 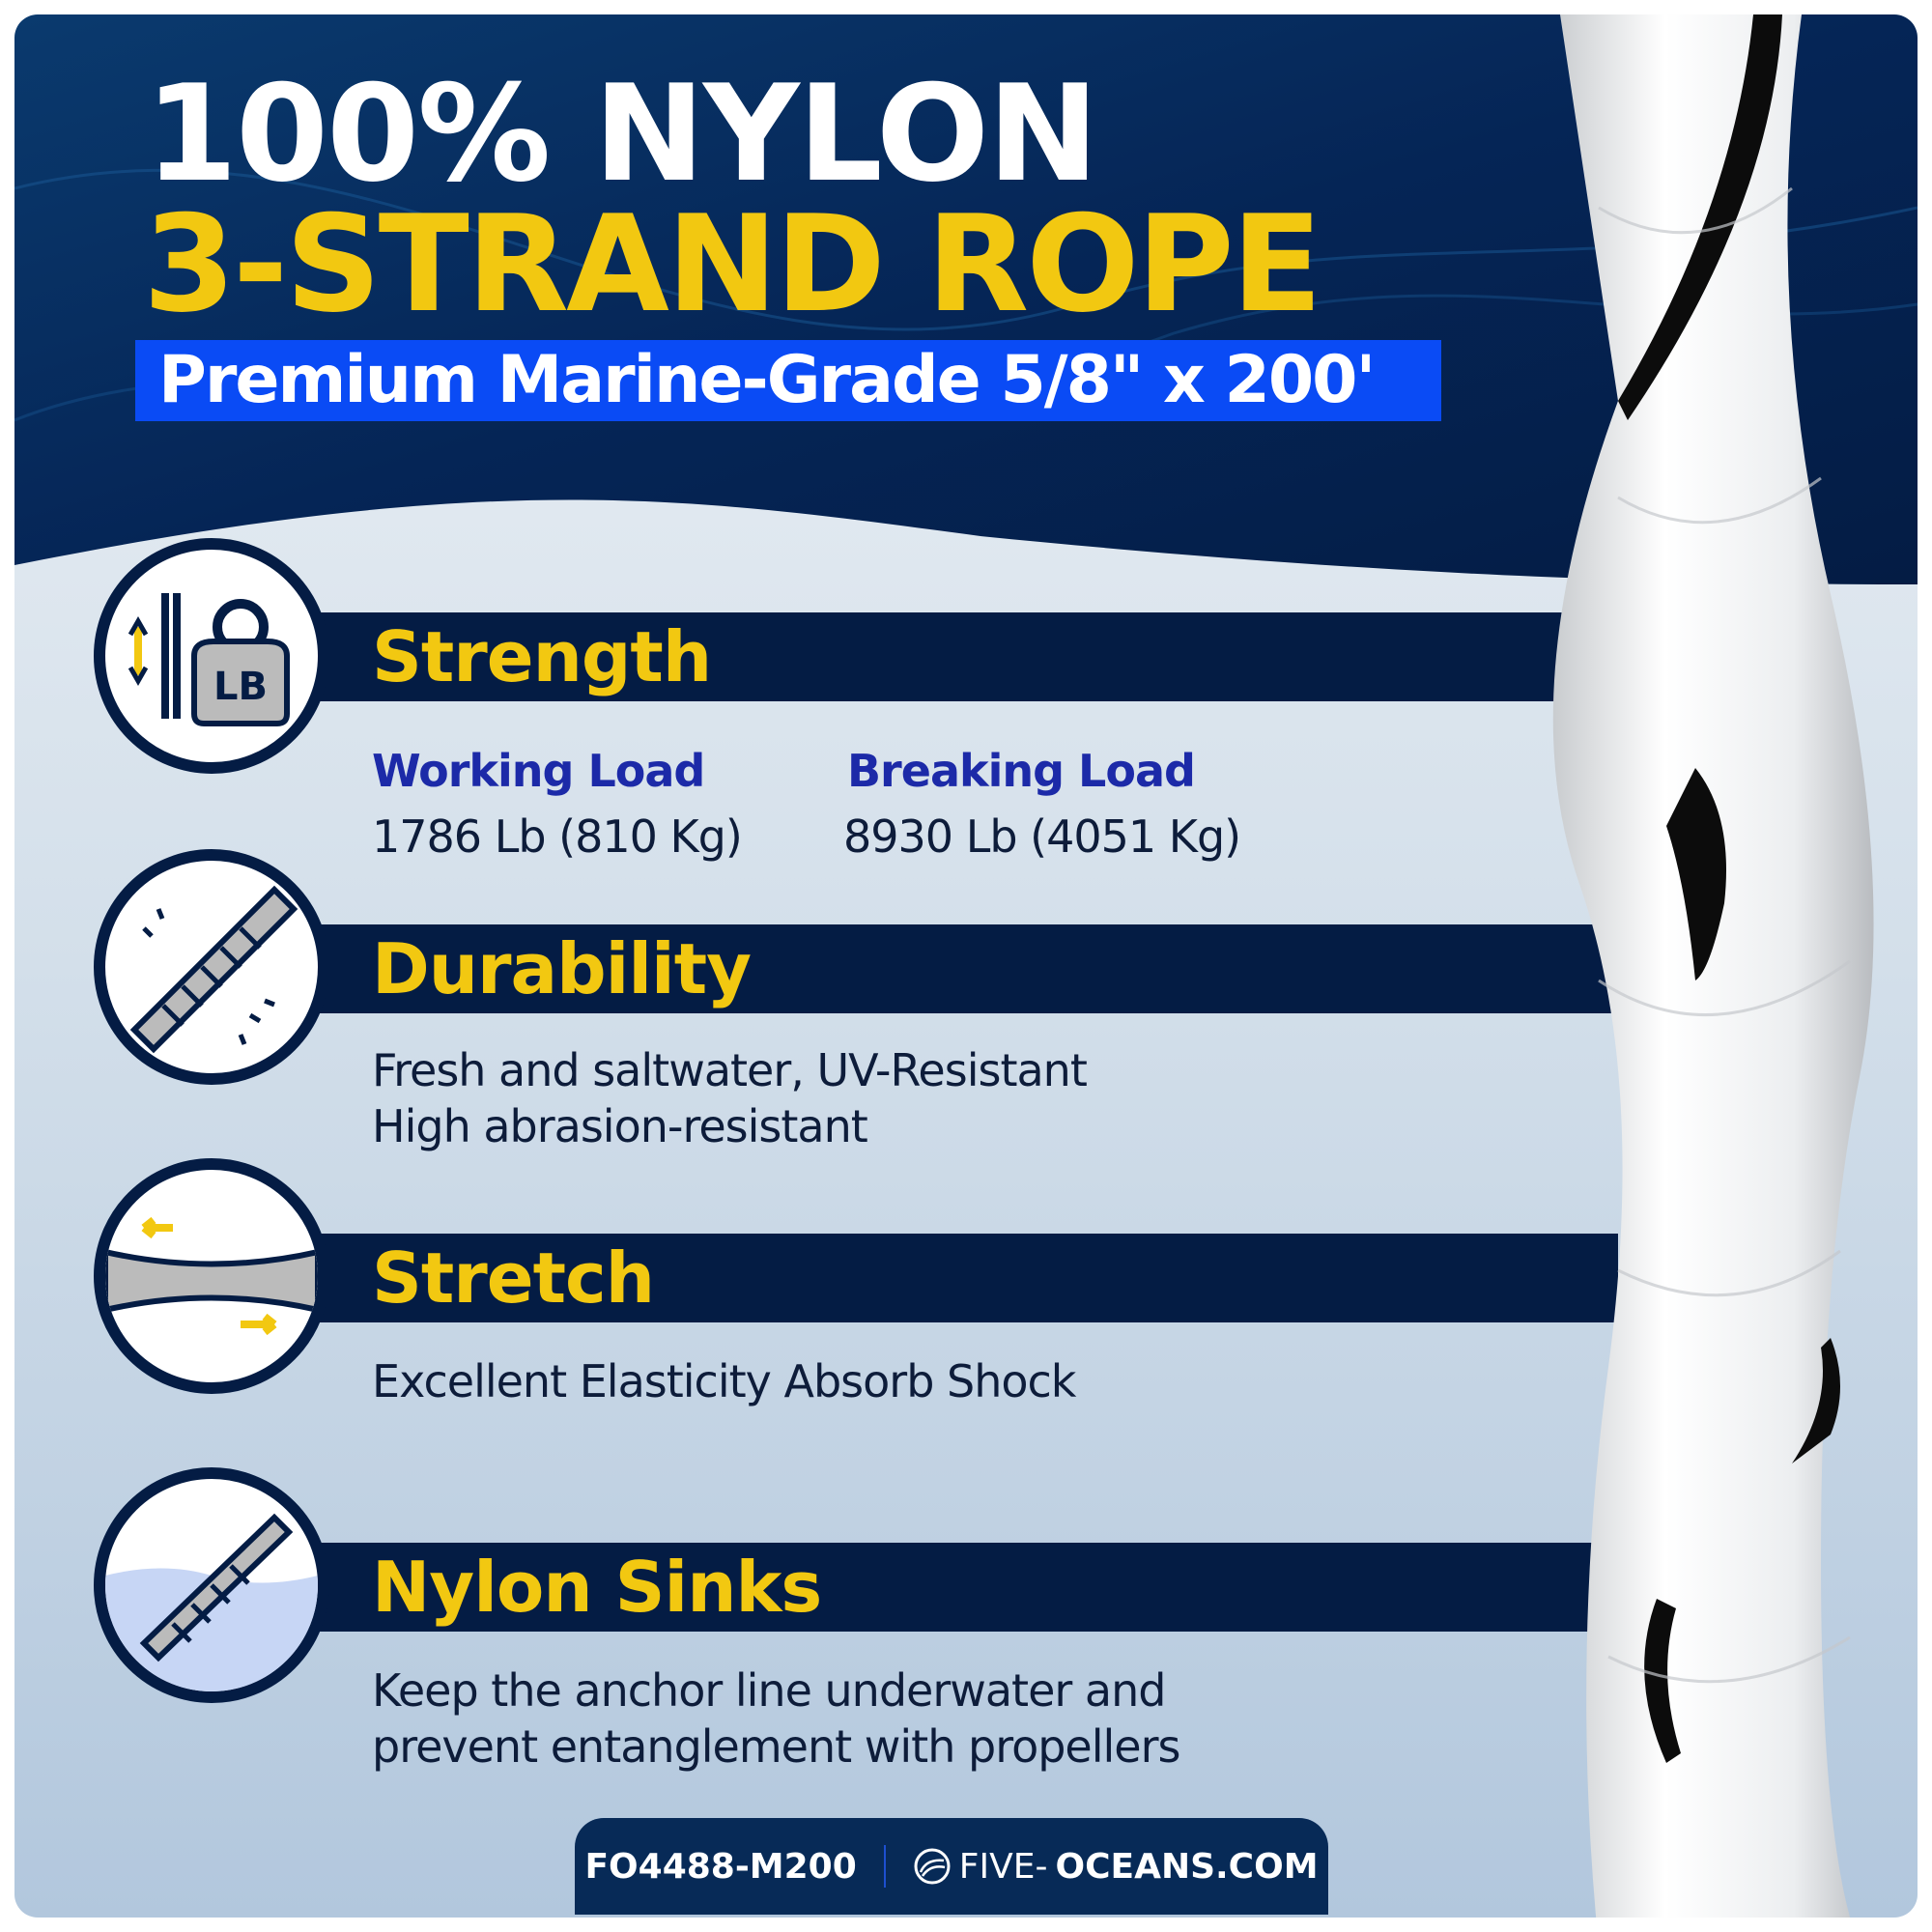 I want to click on strength-title: Strength, so click(x=542, y=656).